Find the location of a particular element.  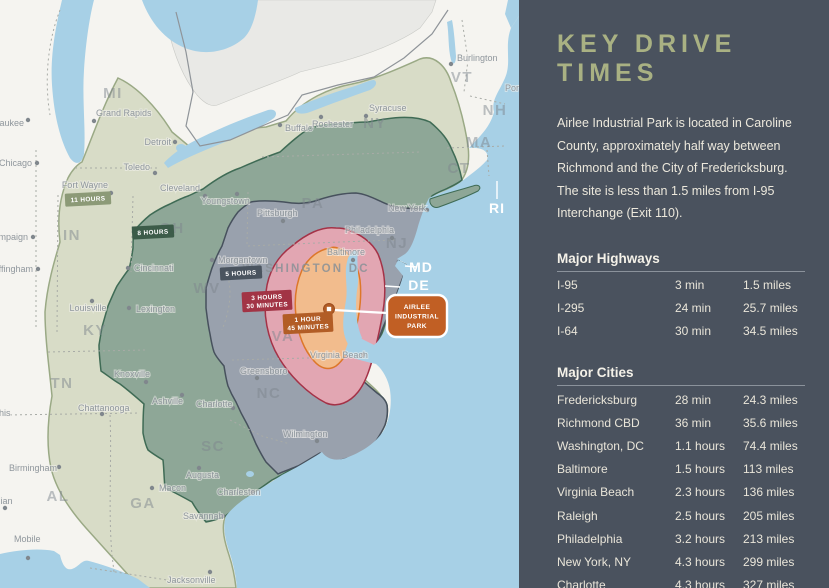

city-label: Virginia Beach is located at coordinates (339, 355).